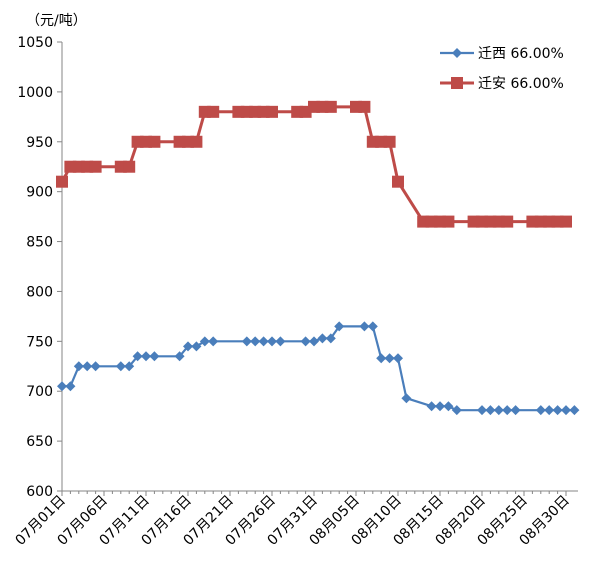  I want to click on legend-item-2: 迁安 66.00%, so click(502, 84).